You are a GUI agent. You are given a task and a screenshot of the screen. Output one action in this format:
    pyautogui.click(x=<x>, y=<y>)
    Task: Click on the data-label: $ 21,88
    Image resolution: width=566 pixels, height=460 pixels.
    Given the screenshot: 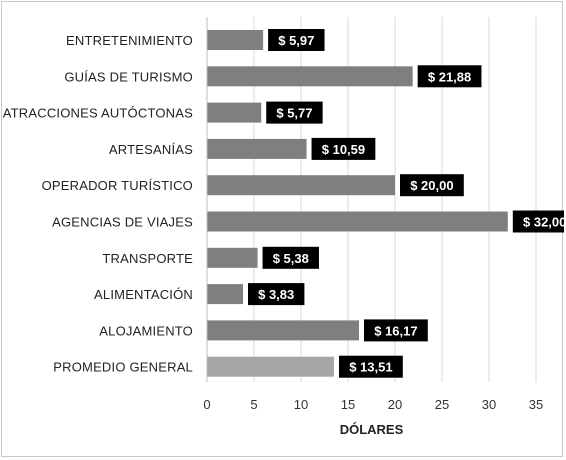 What is the action you would take?
    pyautogui.click(x=449, y=76)
    